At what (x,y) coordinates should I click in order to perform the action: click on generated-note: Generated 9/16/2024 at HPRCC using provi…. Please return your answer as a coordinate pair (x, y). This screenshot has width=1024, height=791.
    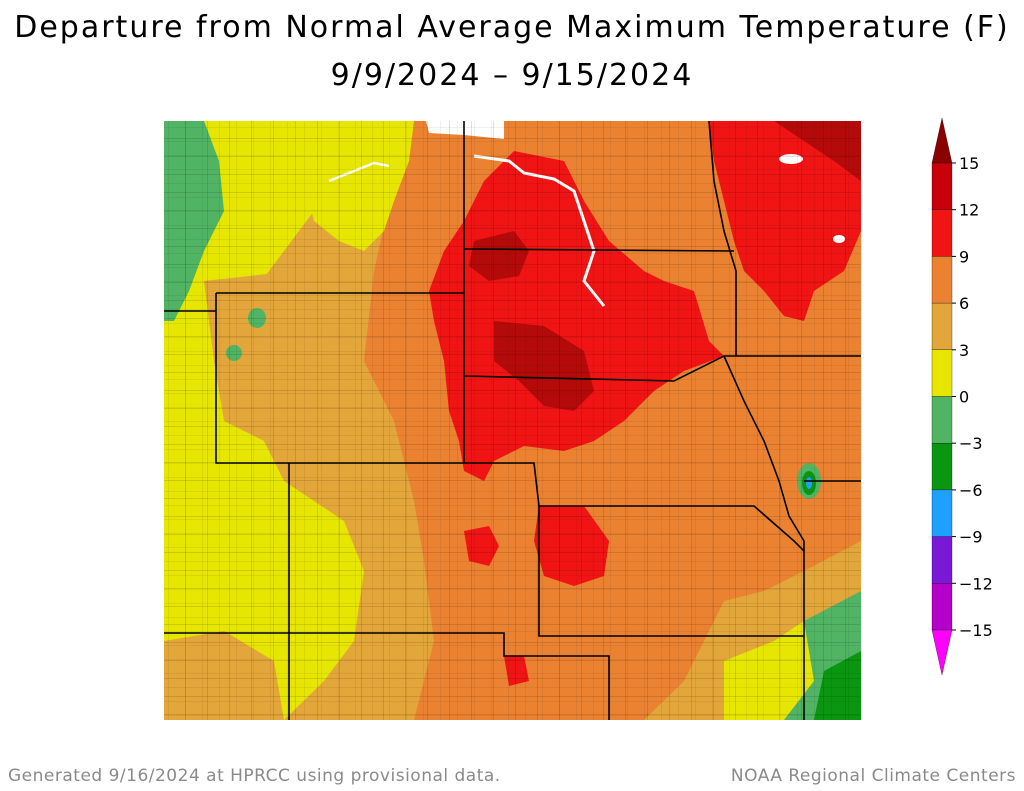
    Looking at the image, I should click on (254, 776).